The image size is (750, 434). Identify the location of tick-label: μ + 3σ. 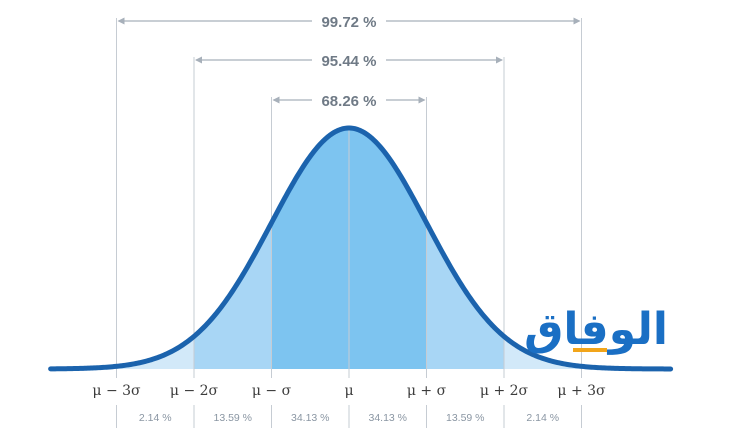
(581, 391).